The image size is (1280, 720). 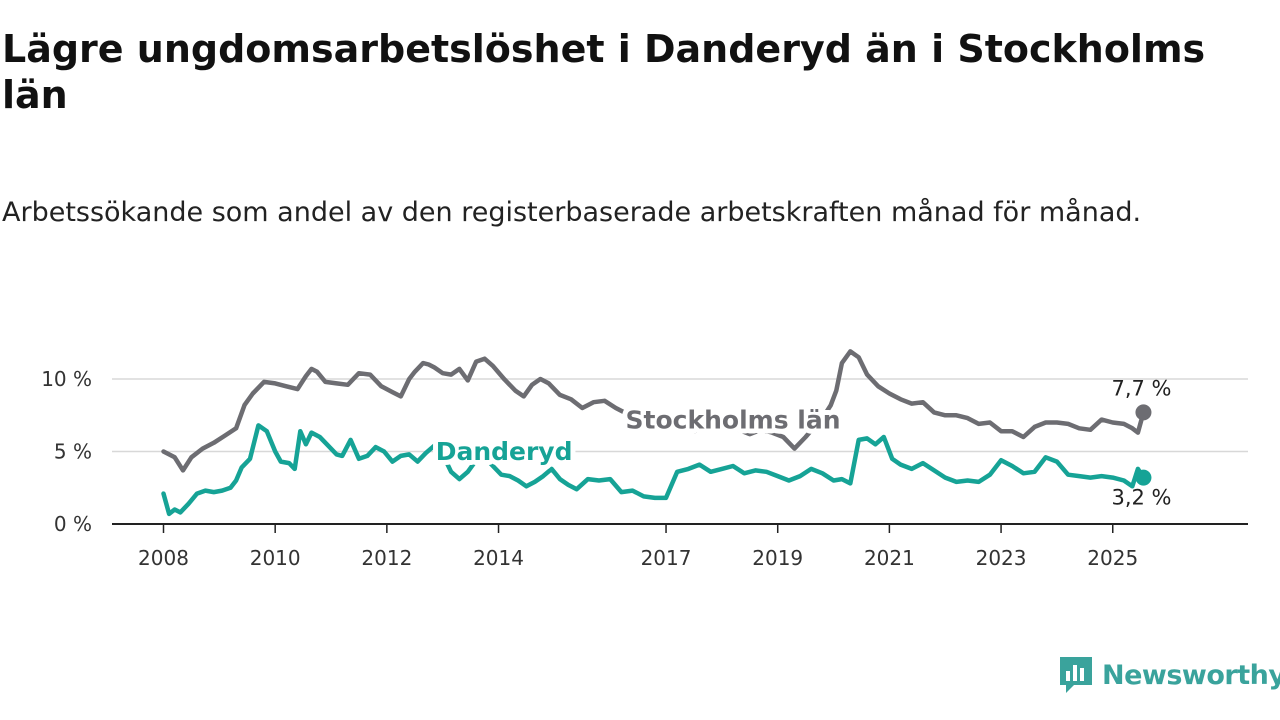 I want to click on end-label-stockholms-lan: 7,7 %, so click(x=1141, y=388).